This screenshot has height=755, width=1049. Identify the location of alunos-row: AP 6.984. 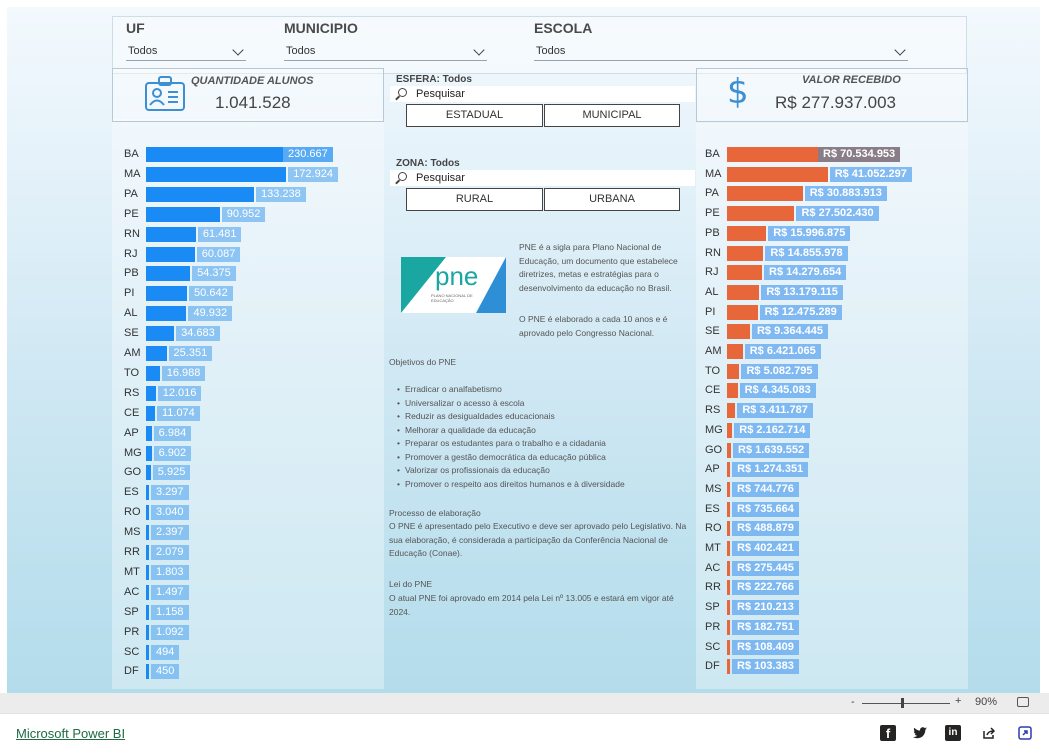
(248, 433).